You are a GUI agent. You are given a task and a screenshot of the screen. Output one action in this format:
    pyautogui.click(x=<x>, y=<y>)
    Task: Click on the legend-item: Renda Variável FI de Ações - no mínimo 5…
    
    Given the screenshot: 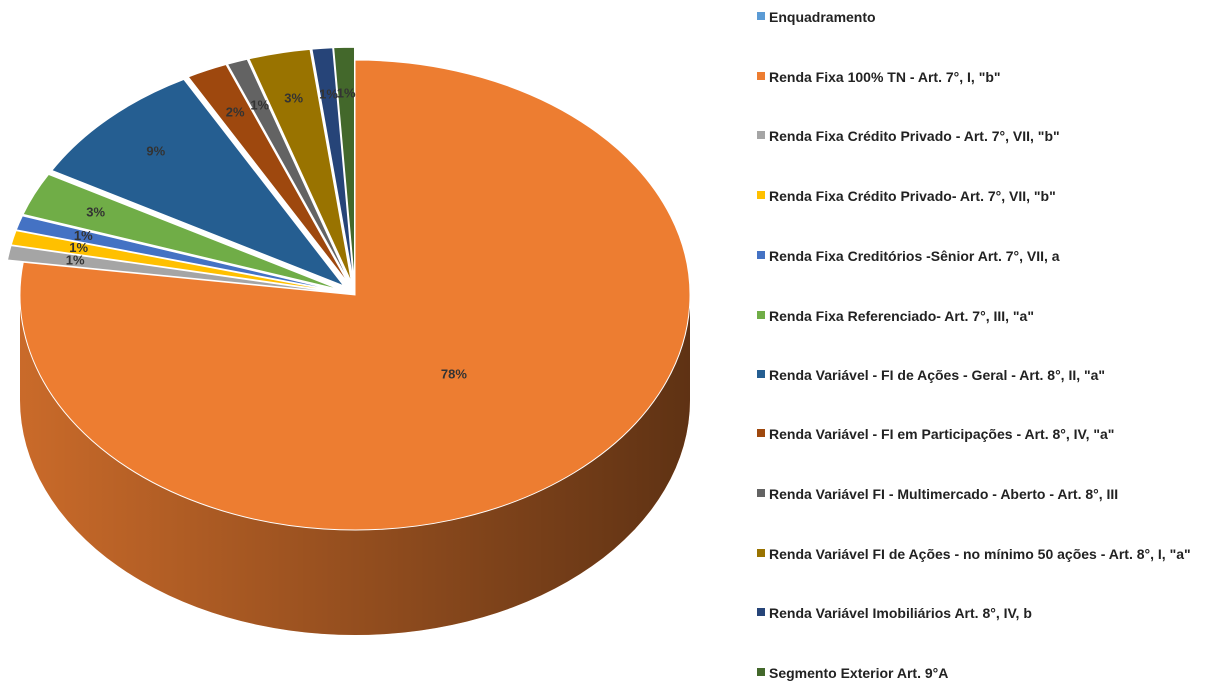 What is the action you would take?
    pyautogui.click(x=977, y=554)
    